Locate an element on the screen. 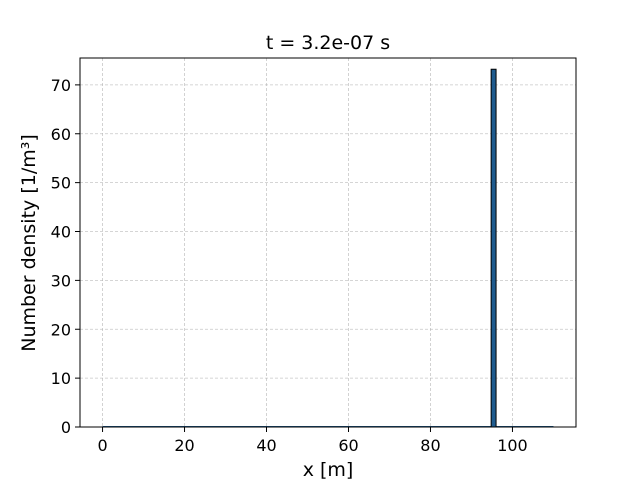 The image size is (640, 480). x-axis-label: x [m] is located at coordinates (328, 469).